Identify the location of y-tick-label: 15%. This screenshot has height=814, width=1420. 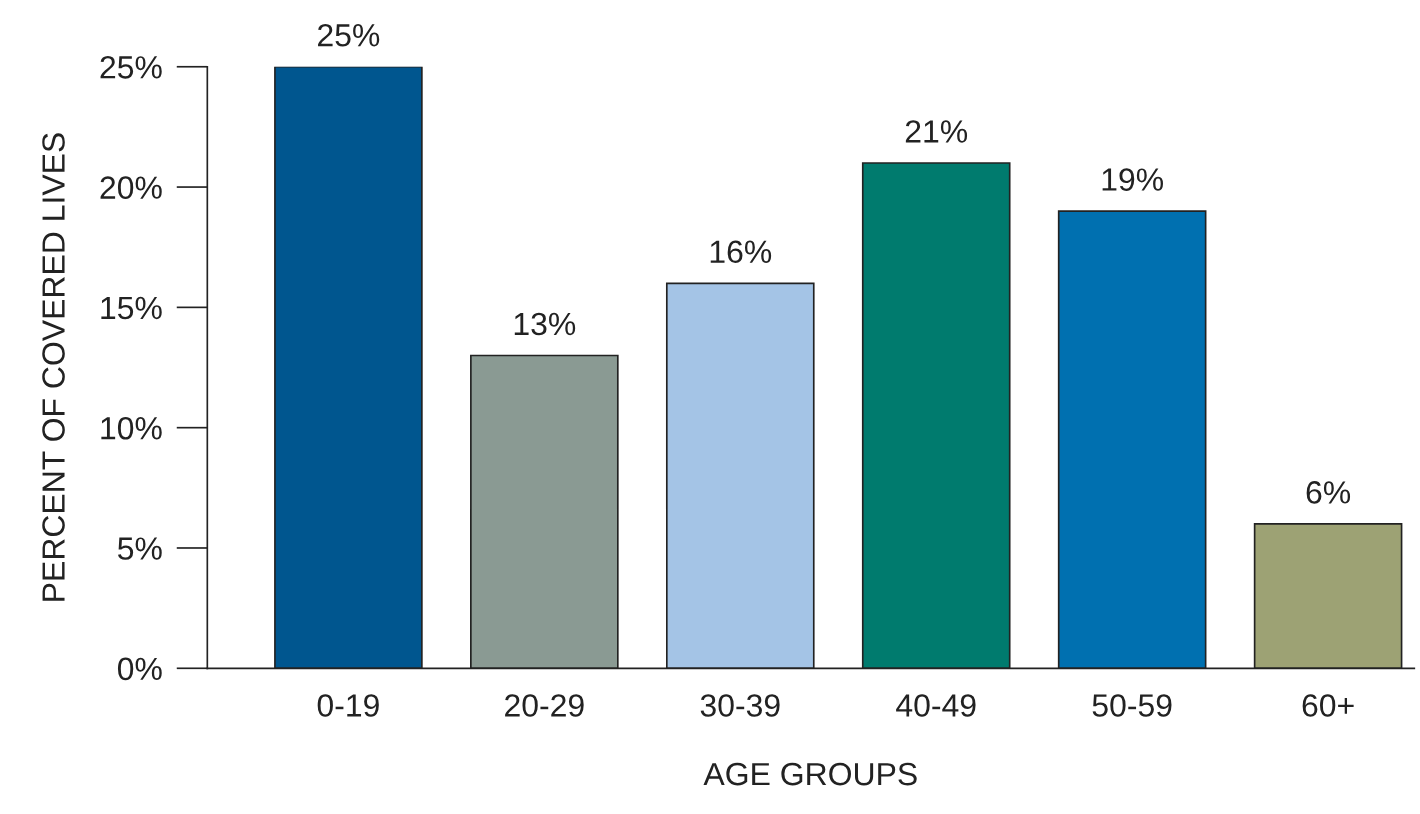
(131, 308).